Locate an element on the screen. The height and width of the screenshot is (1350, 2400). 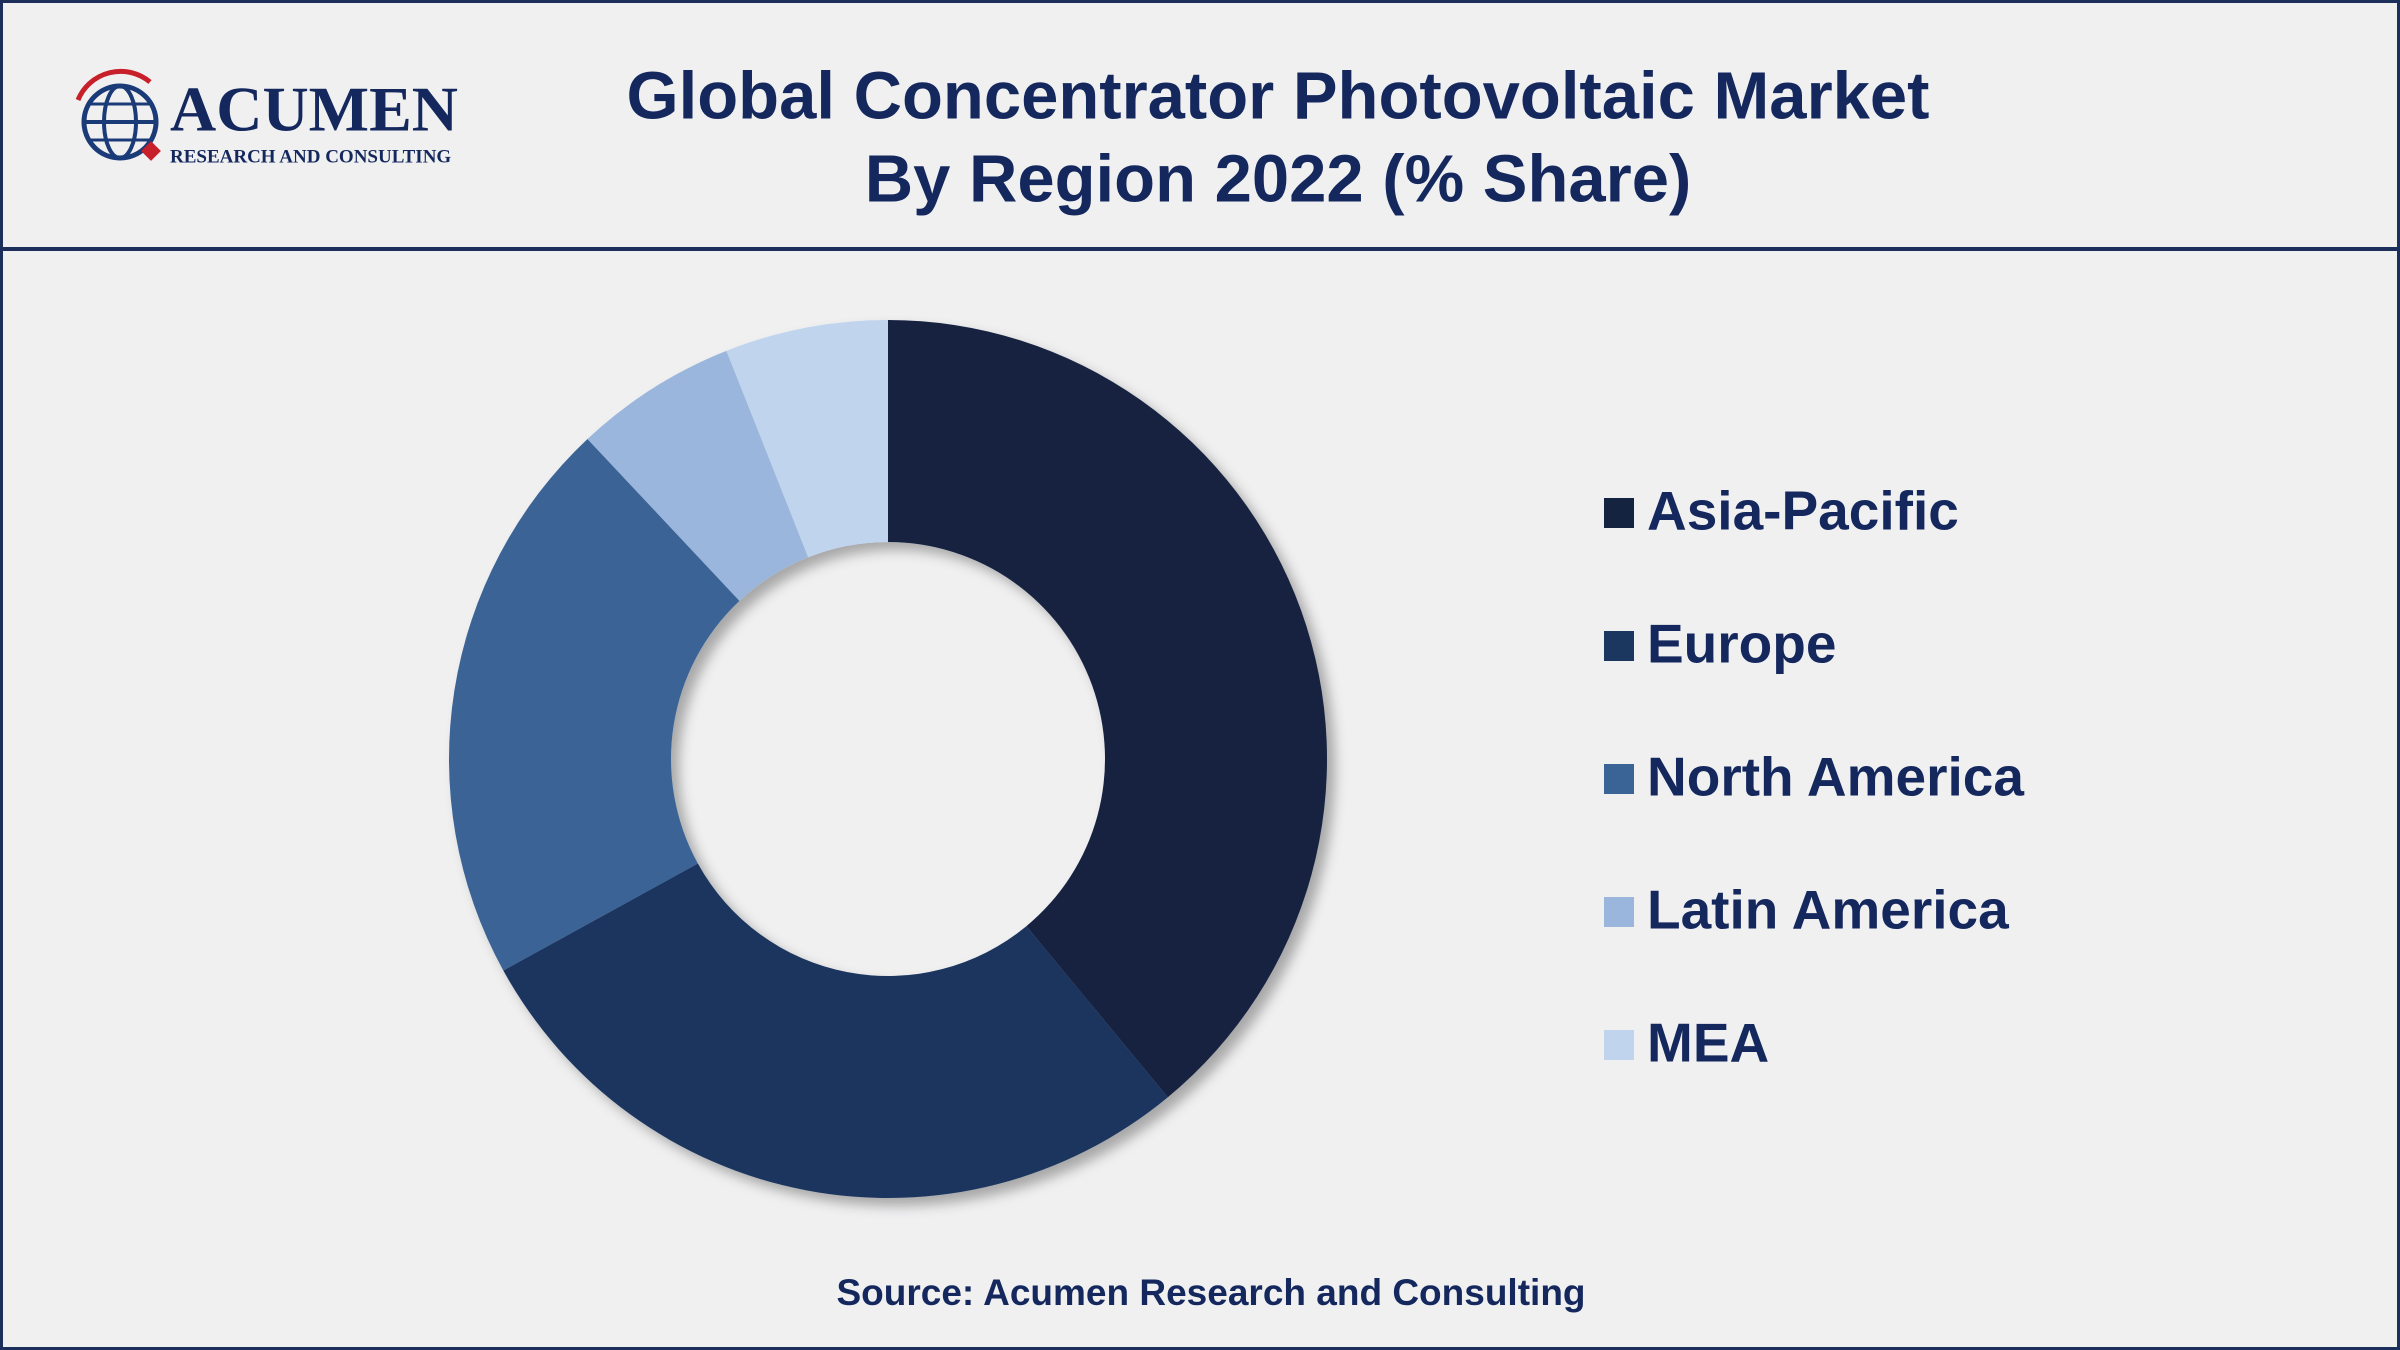
chart-title: By Region 2022 (% Share) is located at coordinates (1278, 179).